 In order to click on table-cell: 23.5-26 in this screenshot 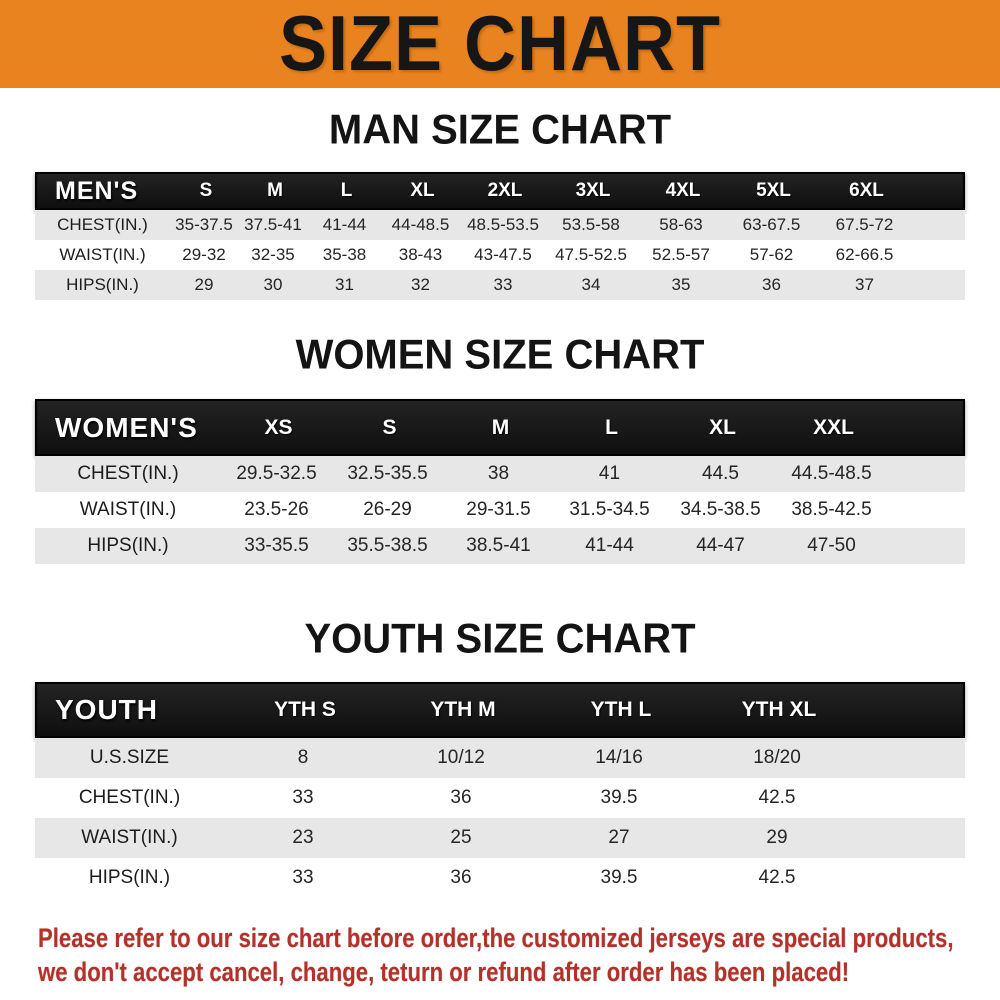, I will do `click(276, 509)`.